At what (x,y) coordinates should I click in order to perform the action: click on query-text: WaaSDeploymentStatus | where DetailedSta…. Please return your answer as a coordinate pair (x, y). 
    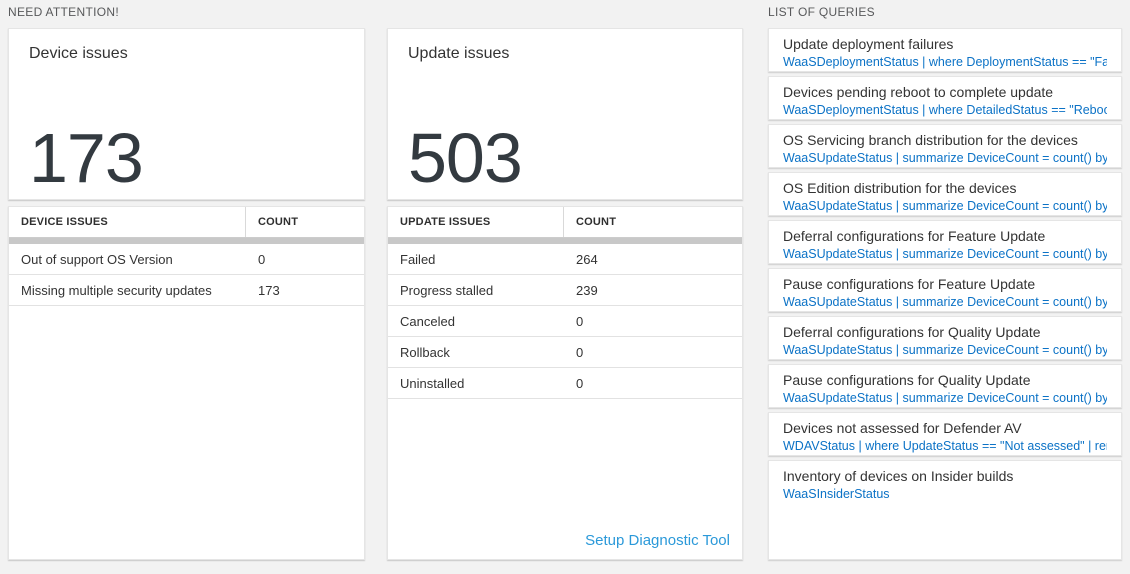
    Looking at the image, I should click on (945, 110).